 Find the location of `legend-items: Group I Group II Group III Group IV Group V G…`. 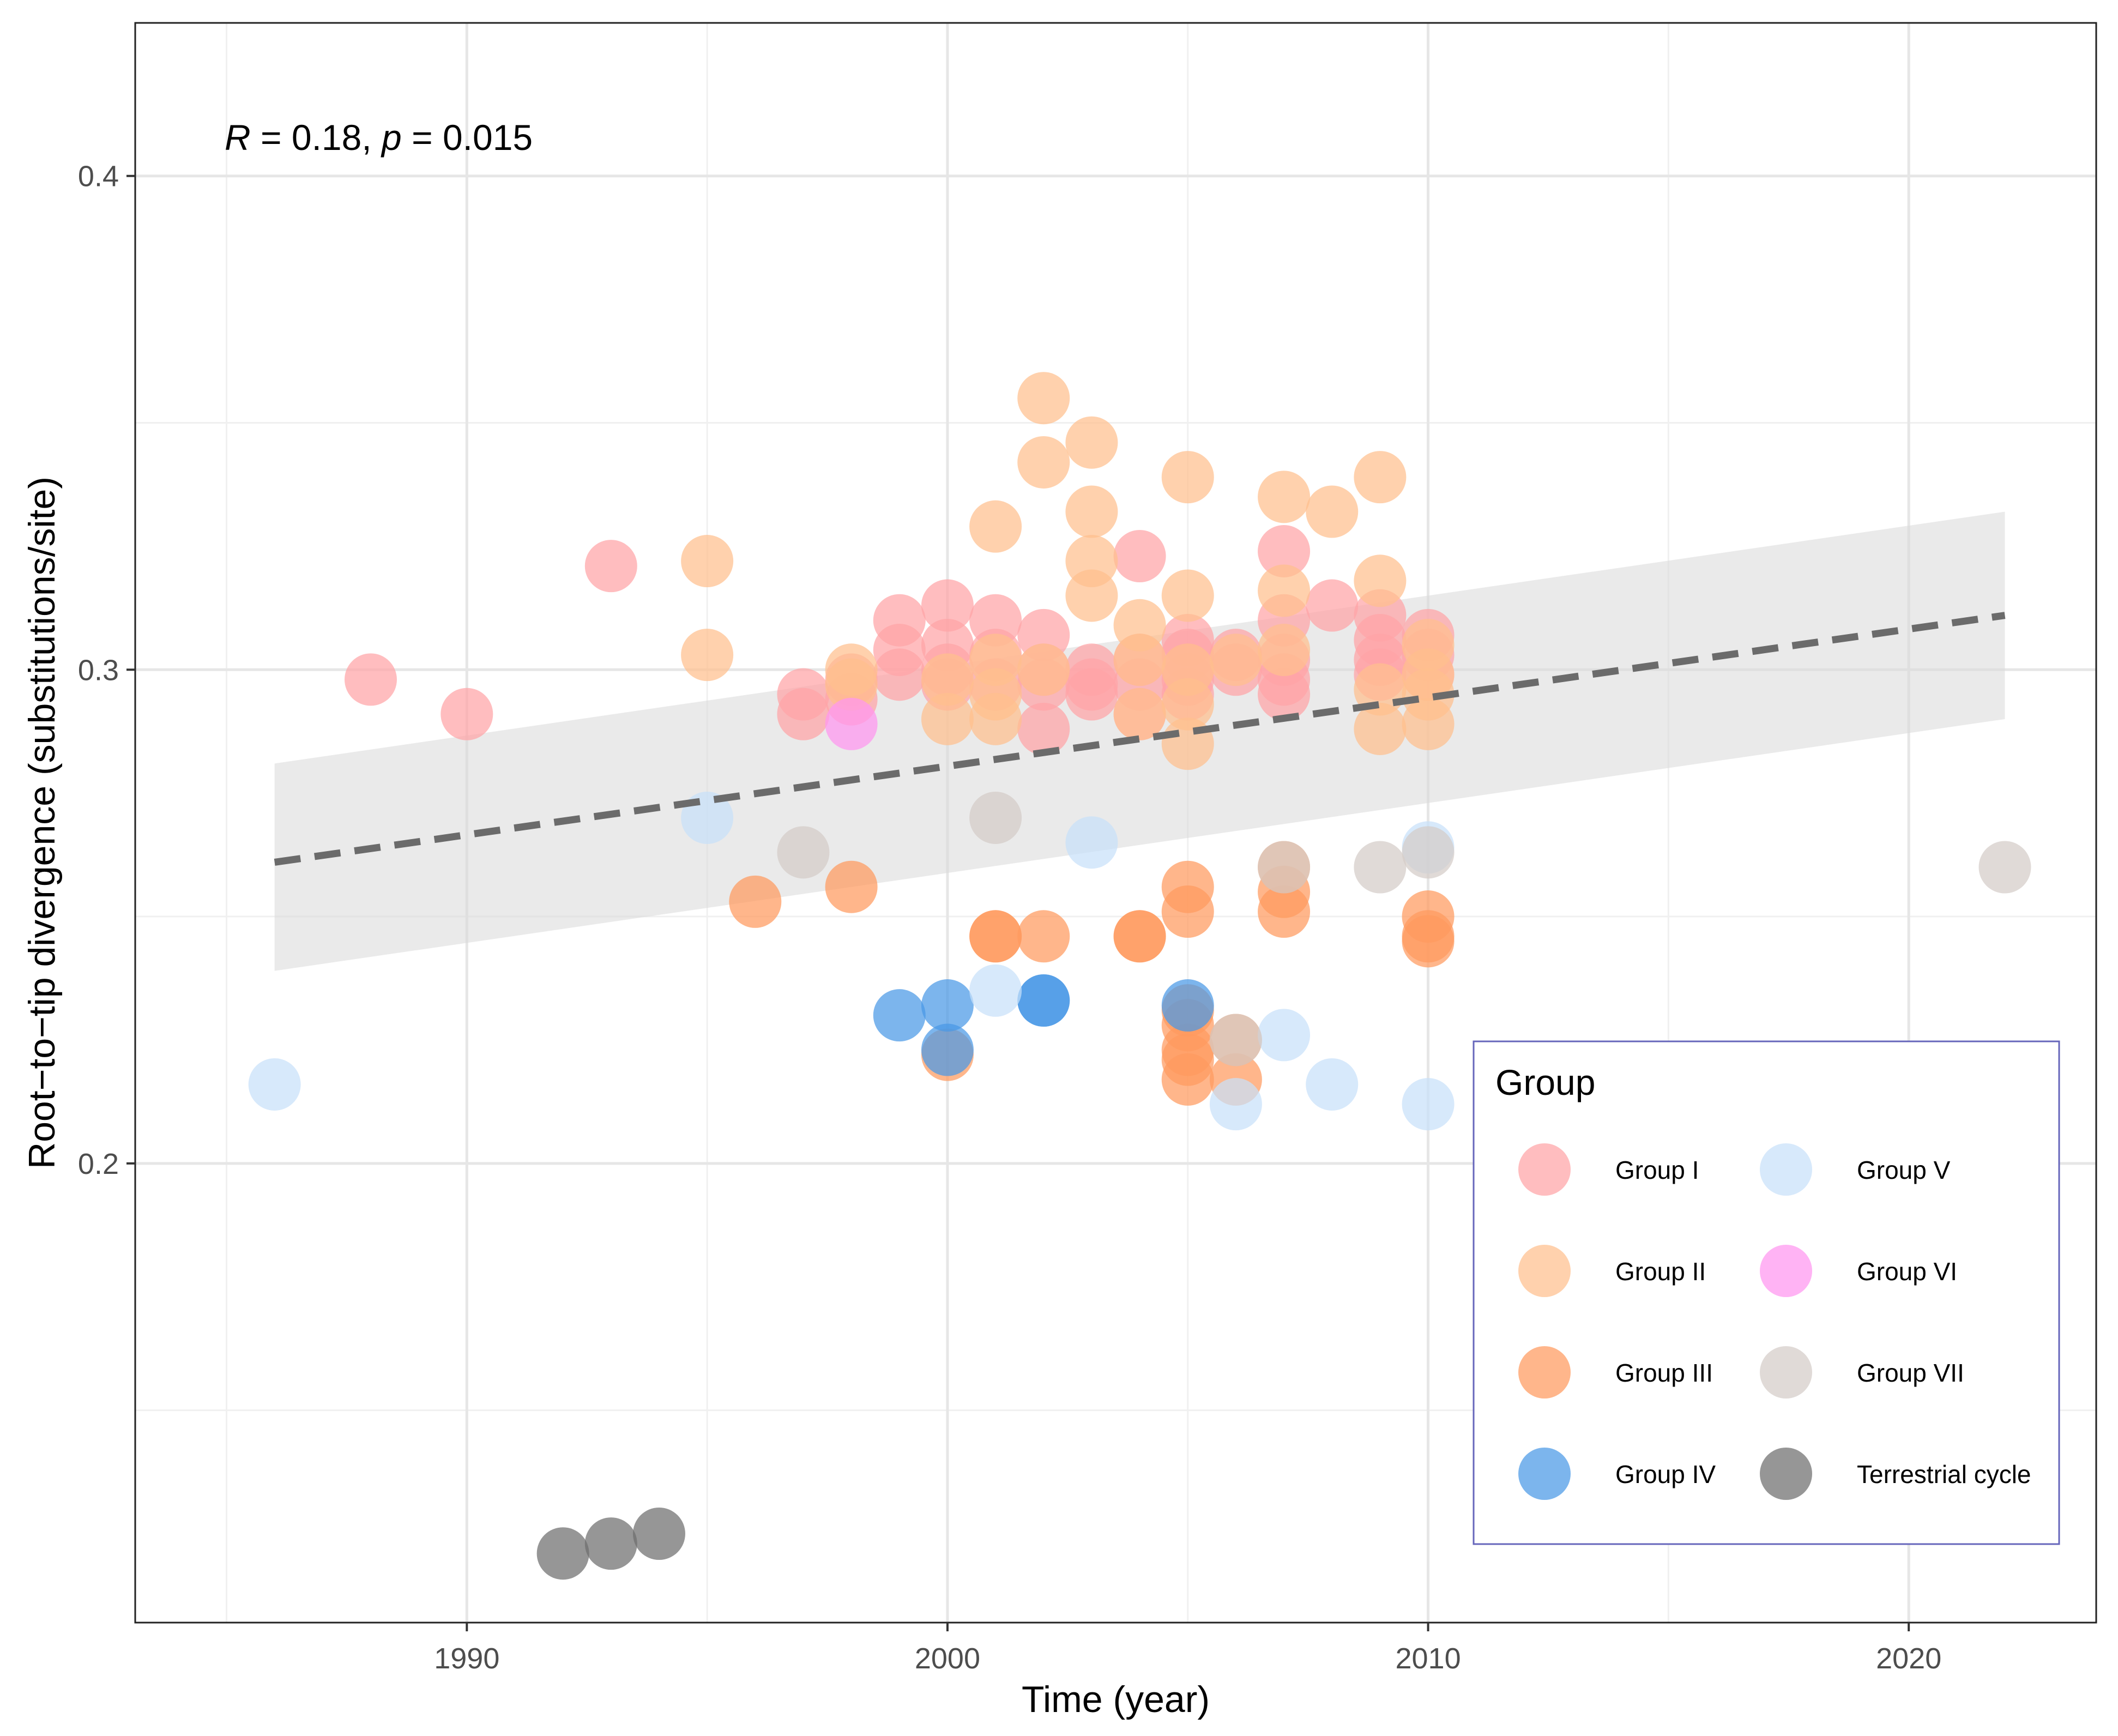

legend-items: Group I Group II Group III Group IV Group V G… is located at coordinates (1774, 1321).